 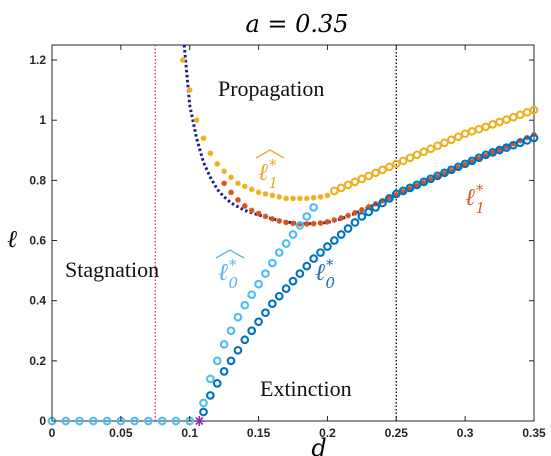 What do you see at coordinates (397, 433) in the screenshot?
I see `x-tick-label: 0.25` at bounding box center [397, 433].